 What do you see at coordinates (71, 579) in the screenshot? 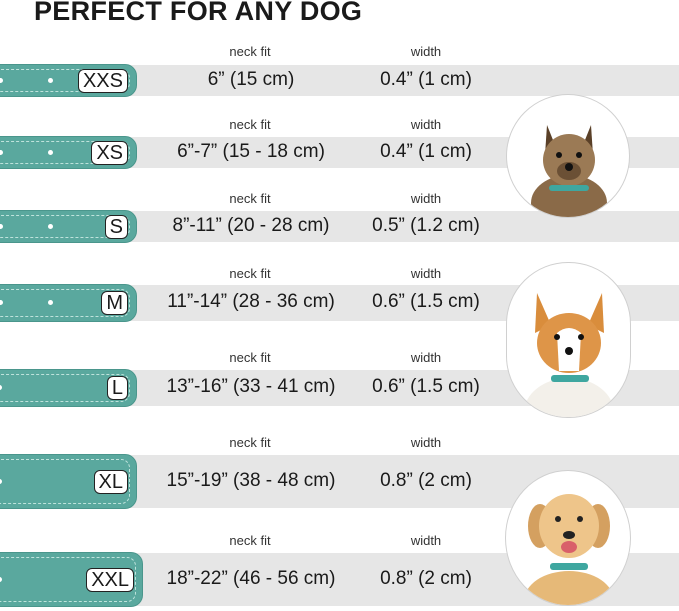
I see `collar-strap: XXL` at bounding box center [71, 579].